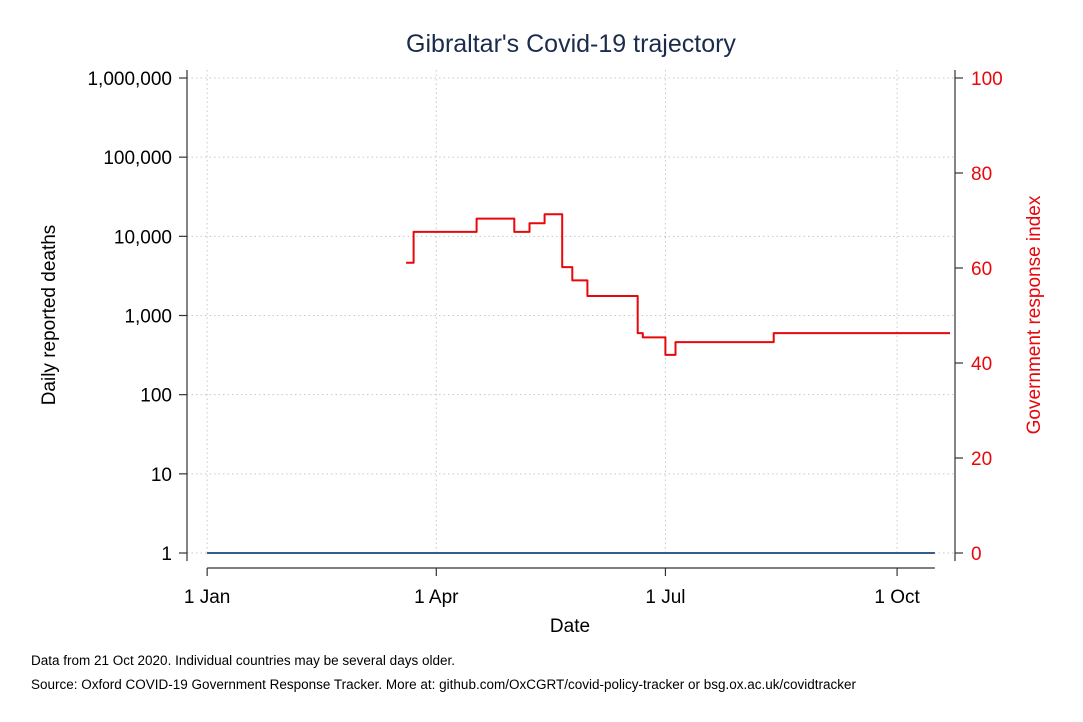 The width and height of the screenshot is (1083, 722). What do you see at coordinates (1034, 314) in the screenshot?
I see `y-axis-right-label: Government response index` at bounding box center [1034, 314].